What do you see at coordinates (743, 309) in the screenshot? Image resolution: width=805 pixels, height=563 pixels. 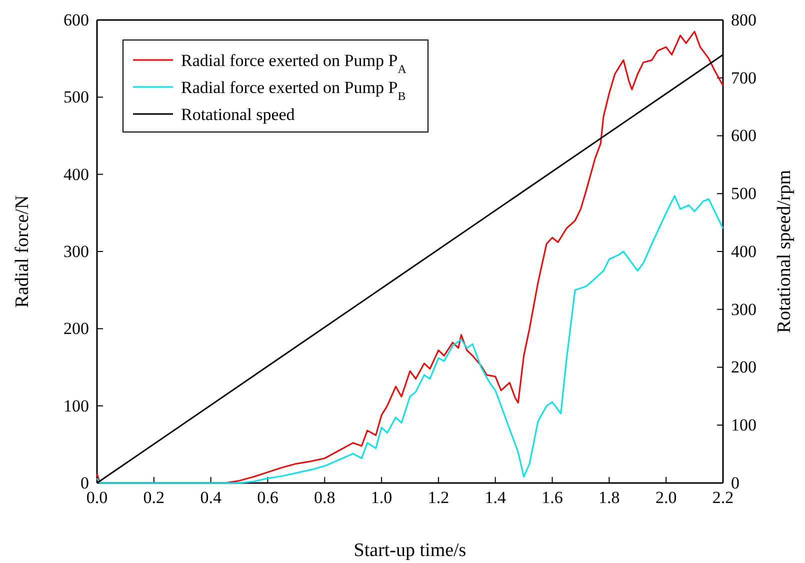 I see `y2-tick-label: 300` at bounding box center [743, 309].